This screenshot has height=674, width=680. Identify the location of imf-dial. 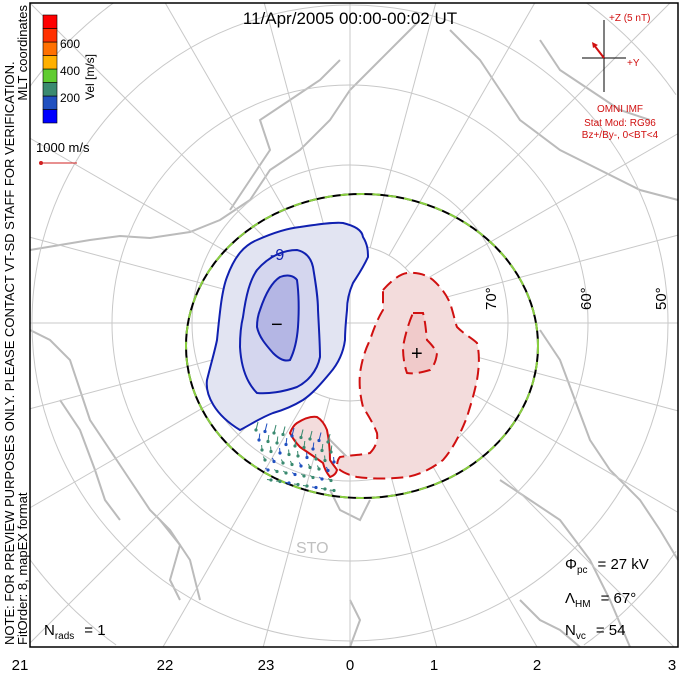
(604, 56).